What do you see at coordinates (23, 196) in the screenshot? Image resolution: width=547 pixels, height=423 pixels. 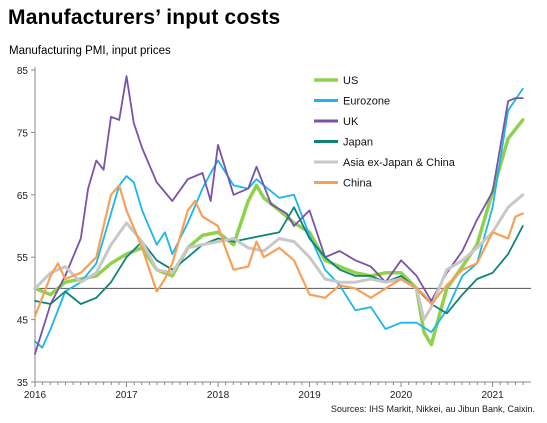 I see `y-tick-label: 65` at bounding box center [23, 196].